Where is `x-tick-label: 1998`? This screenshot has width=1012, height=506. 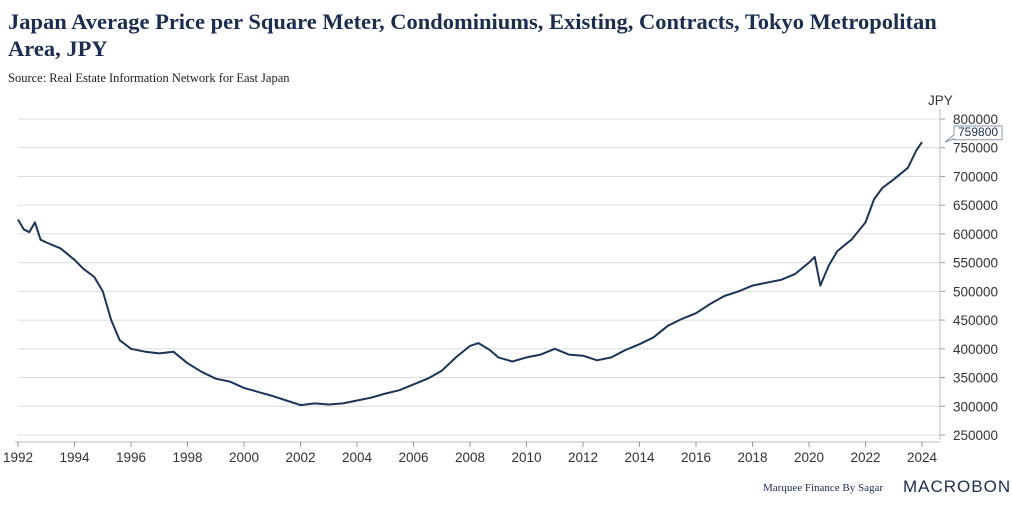
x-tick-label: 1998 is located at coordinates (187, 457).